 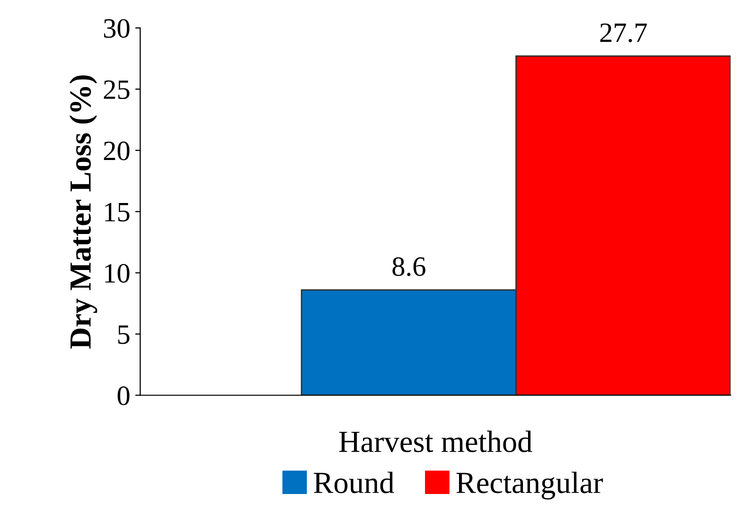 I want to click on y-tick-label: 10, so click(x=117, y=273).